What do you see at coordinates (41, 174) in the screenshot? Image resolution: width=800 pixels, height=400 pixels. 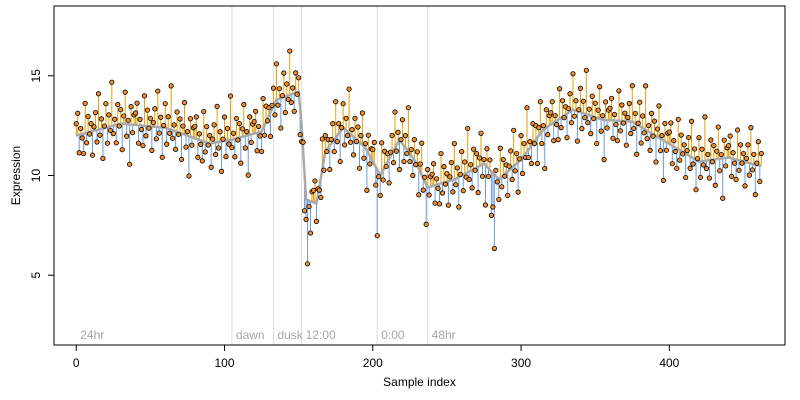 I see `y-axis: 5 10 15` at bounding box center [41, 174].